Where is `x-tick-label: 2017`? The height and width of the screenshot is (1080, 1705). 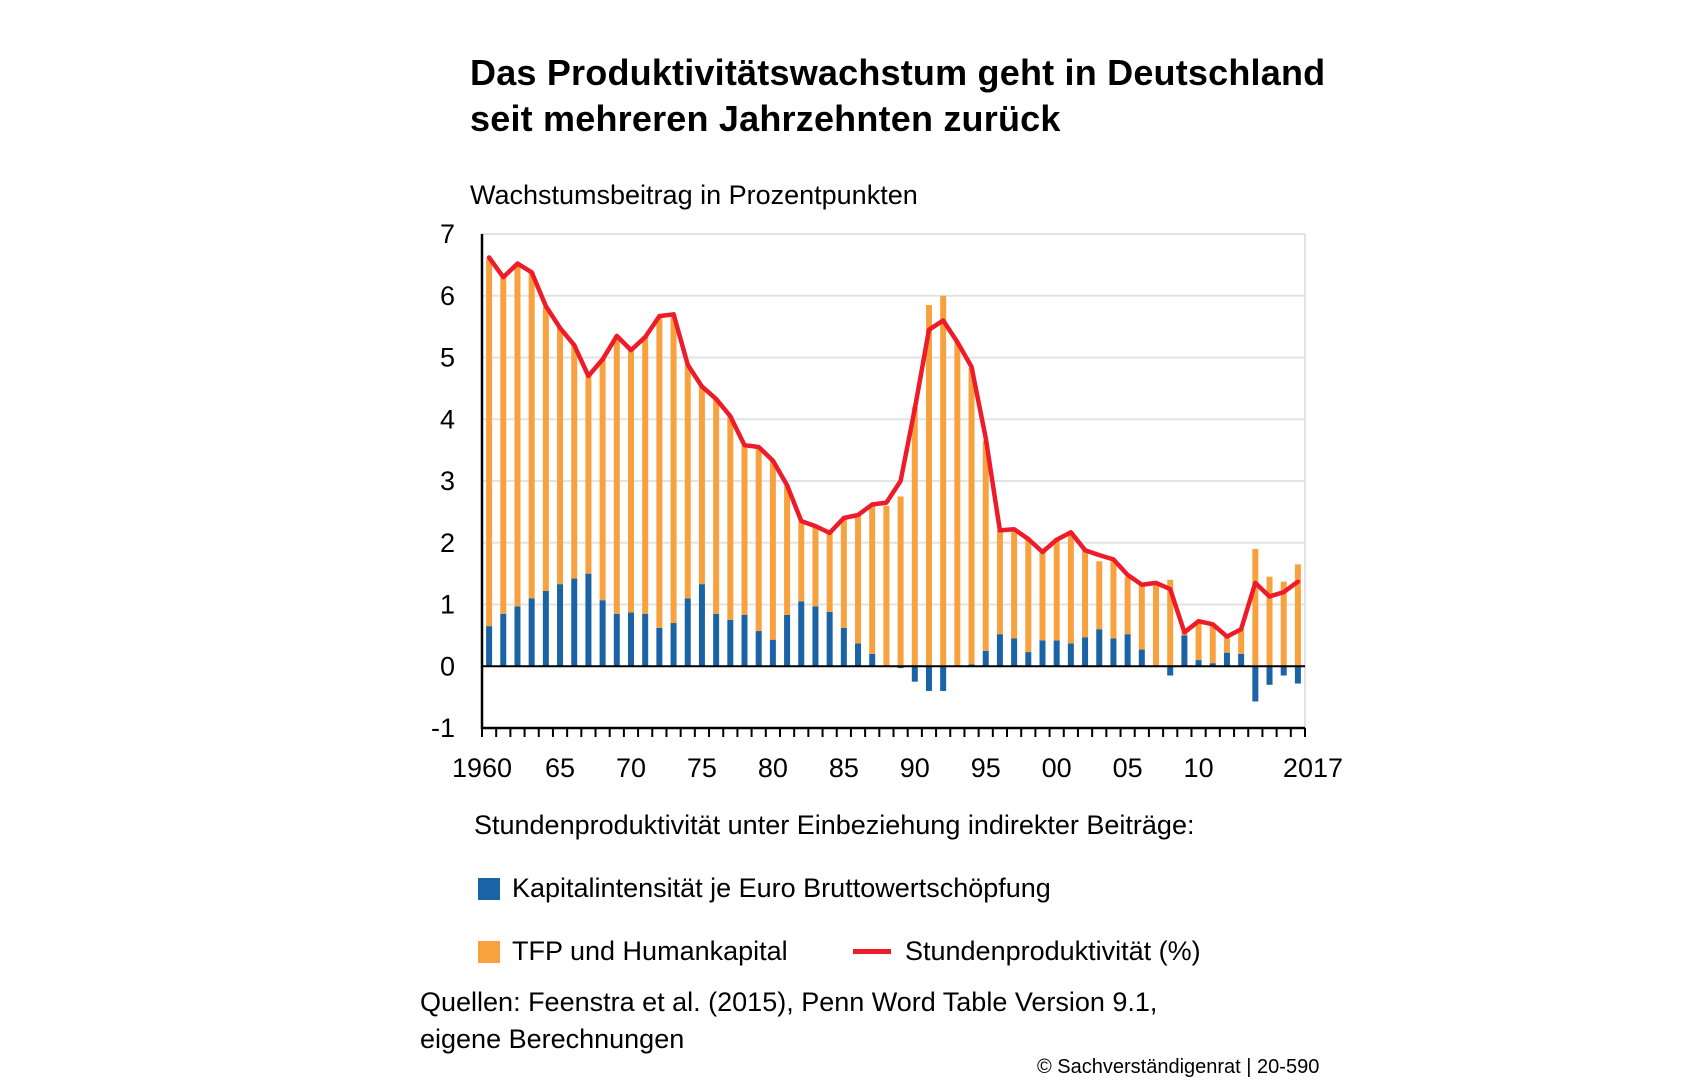 x-tick-label: 2017 is located at coordinates (1313, 768).